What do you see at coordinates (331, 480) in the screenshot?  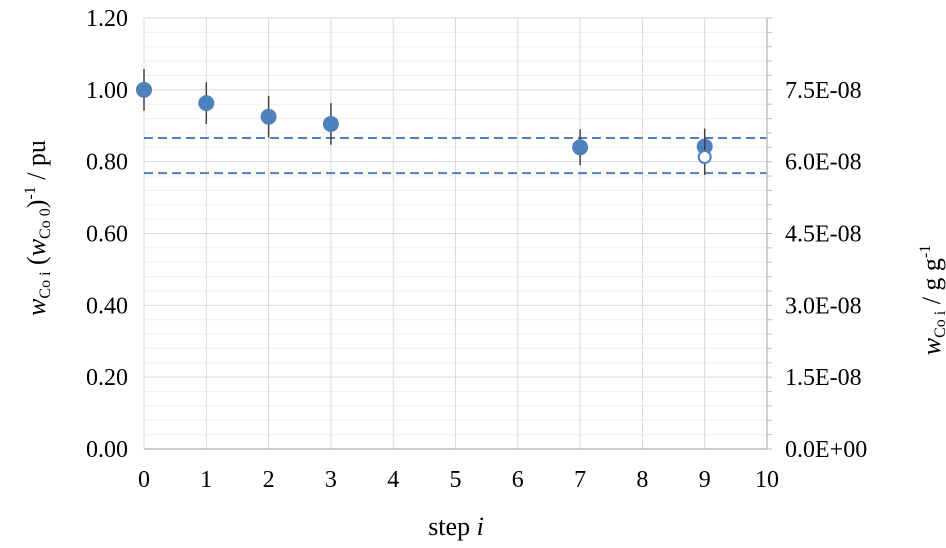 I see `x-tick-label: 3` at bounding box center [331, 480].